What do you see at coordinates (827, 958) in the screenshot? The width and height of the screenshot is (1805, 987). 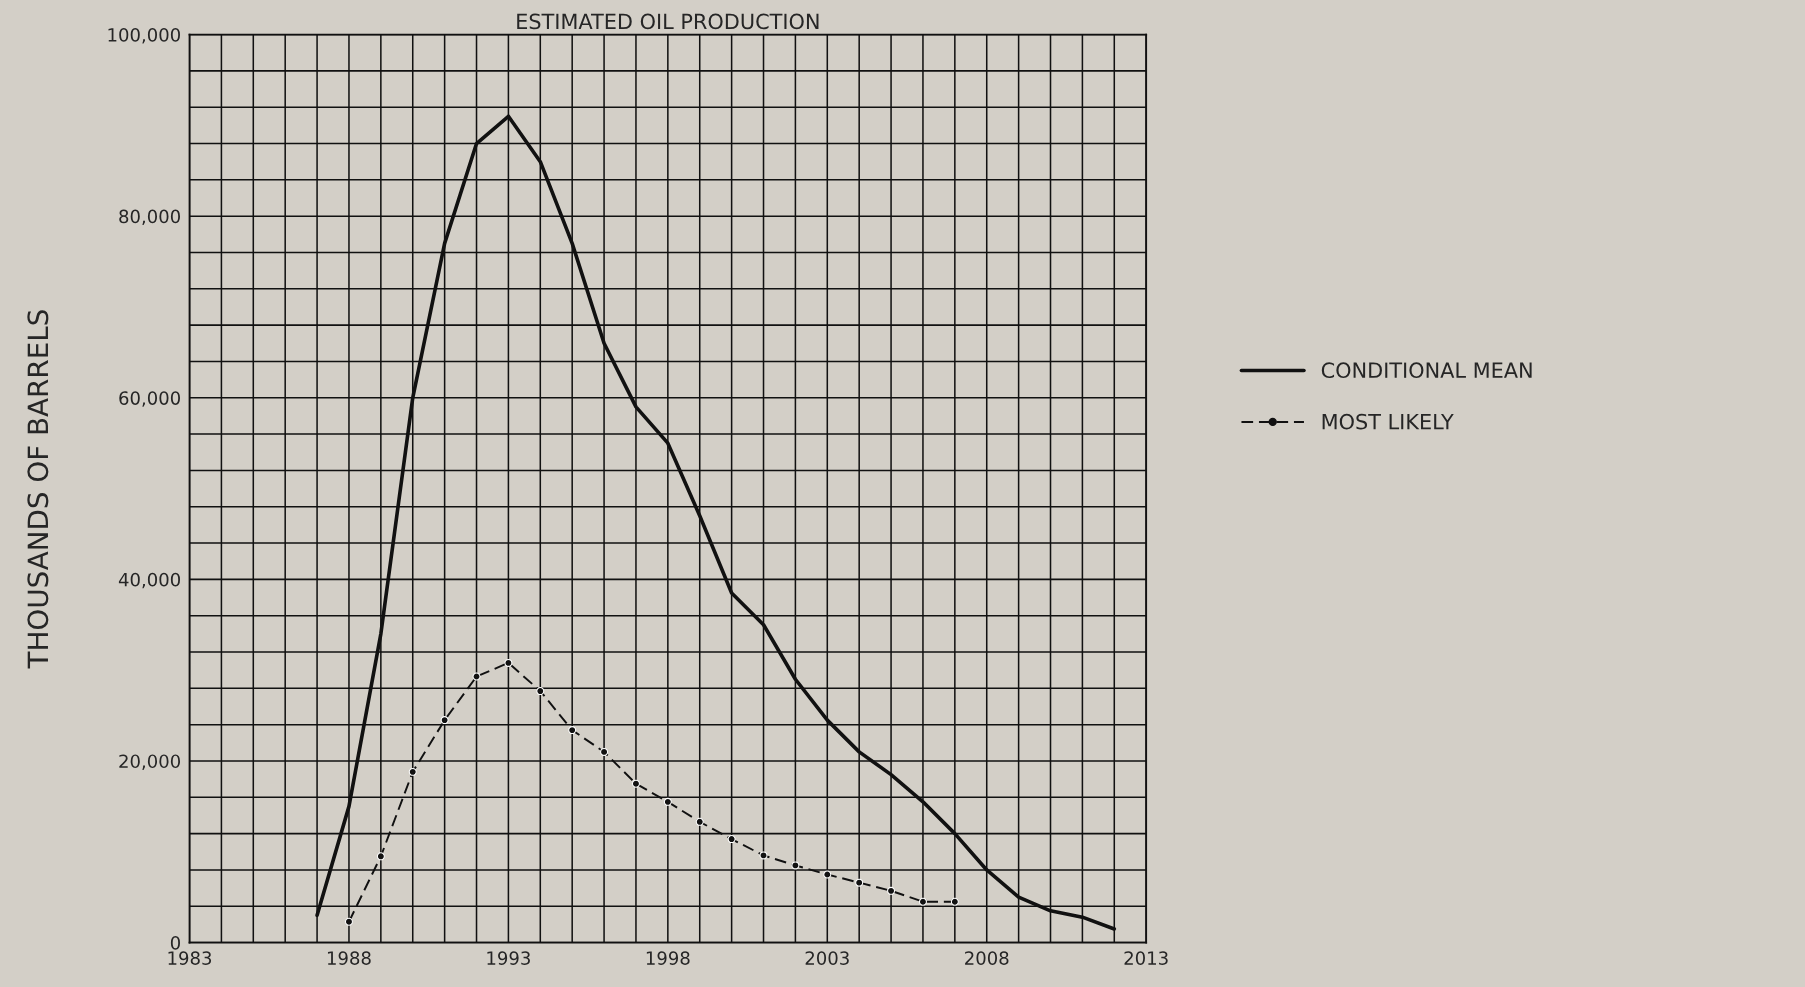 I see `x-tick-label: 2003` at bounding box center [827, 958].